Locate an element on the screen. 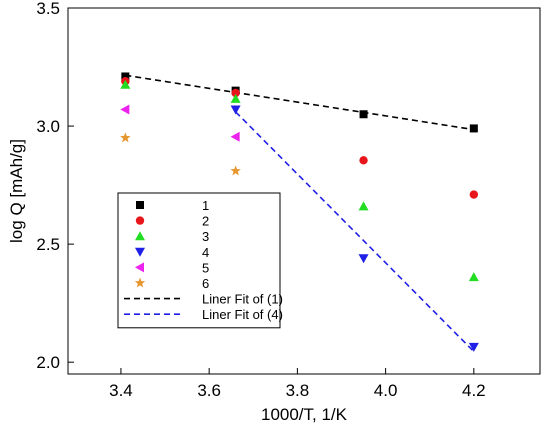  x-tick-label: 3.8 is located at coordinates (298, 390).